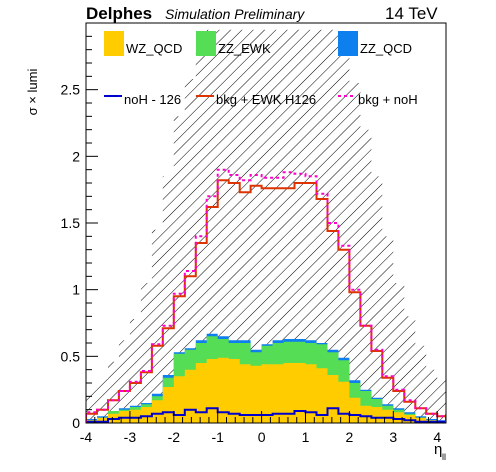 The width and height of the screenshot is (496, 472). What do you see at coordinates (244, 48) in the screenshot?
I see `legend-label-zz-ewk: ZZ_EWK` at bounding box center [244, 48].